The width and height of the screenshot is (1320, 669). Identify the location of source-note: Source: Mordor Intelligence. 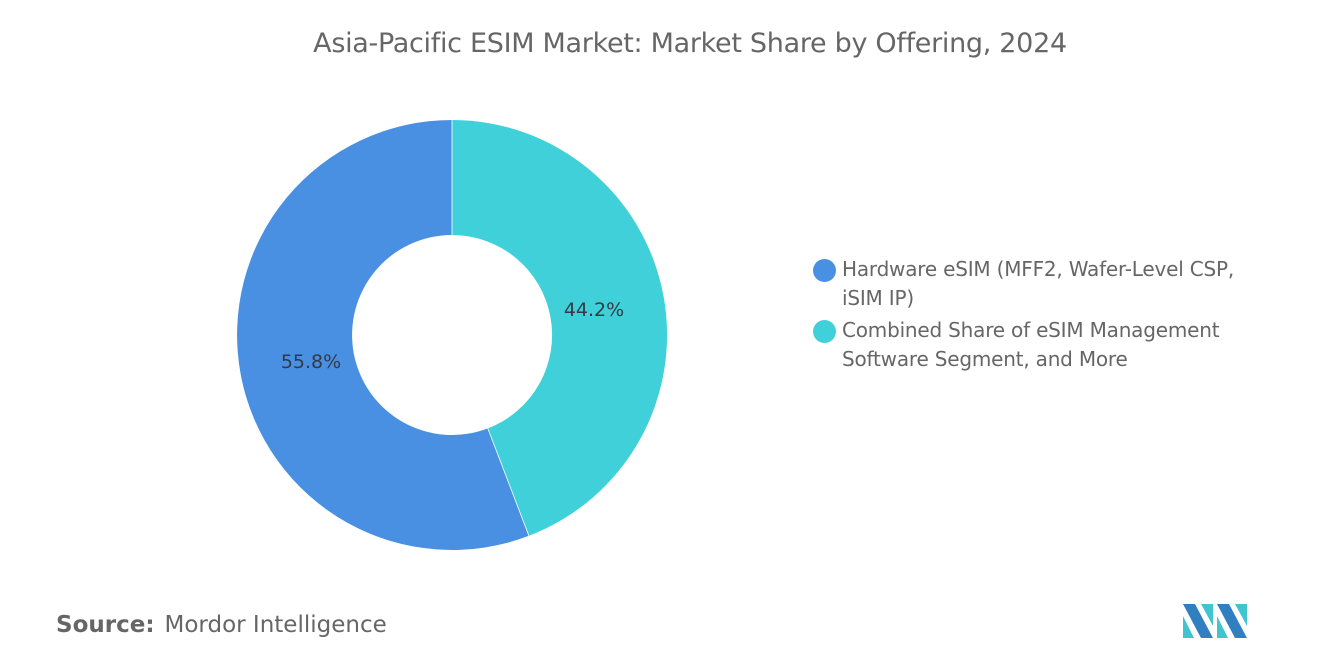
(221, 625).